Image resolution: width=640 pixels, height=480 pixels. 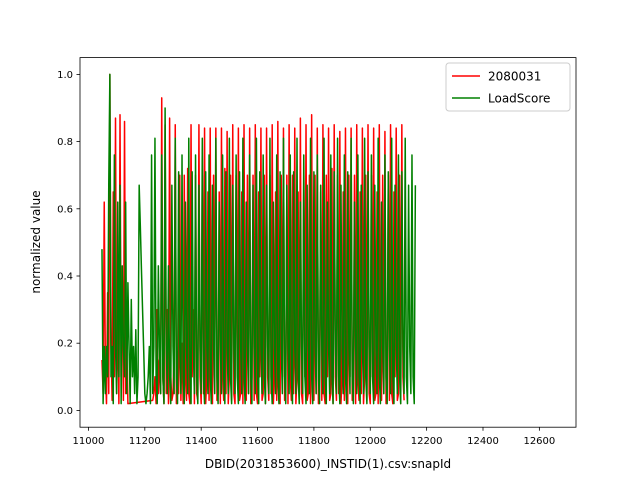 What do you see at coordinates (258, 441) in the screenshot?
I see `x-tick-label: 11600` at bounding box center [258, 441].